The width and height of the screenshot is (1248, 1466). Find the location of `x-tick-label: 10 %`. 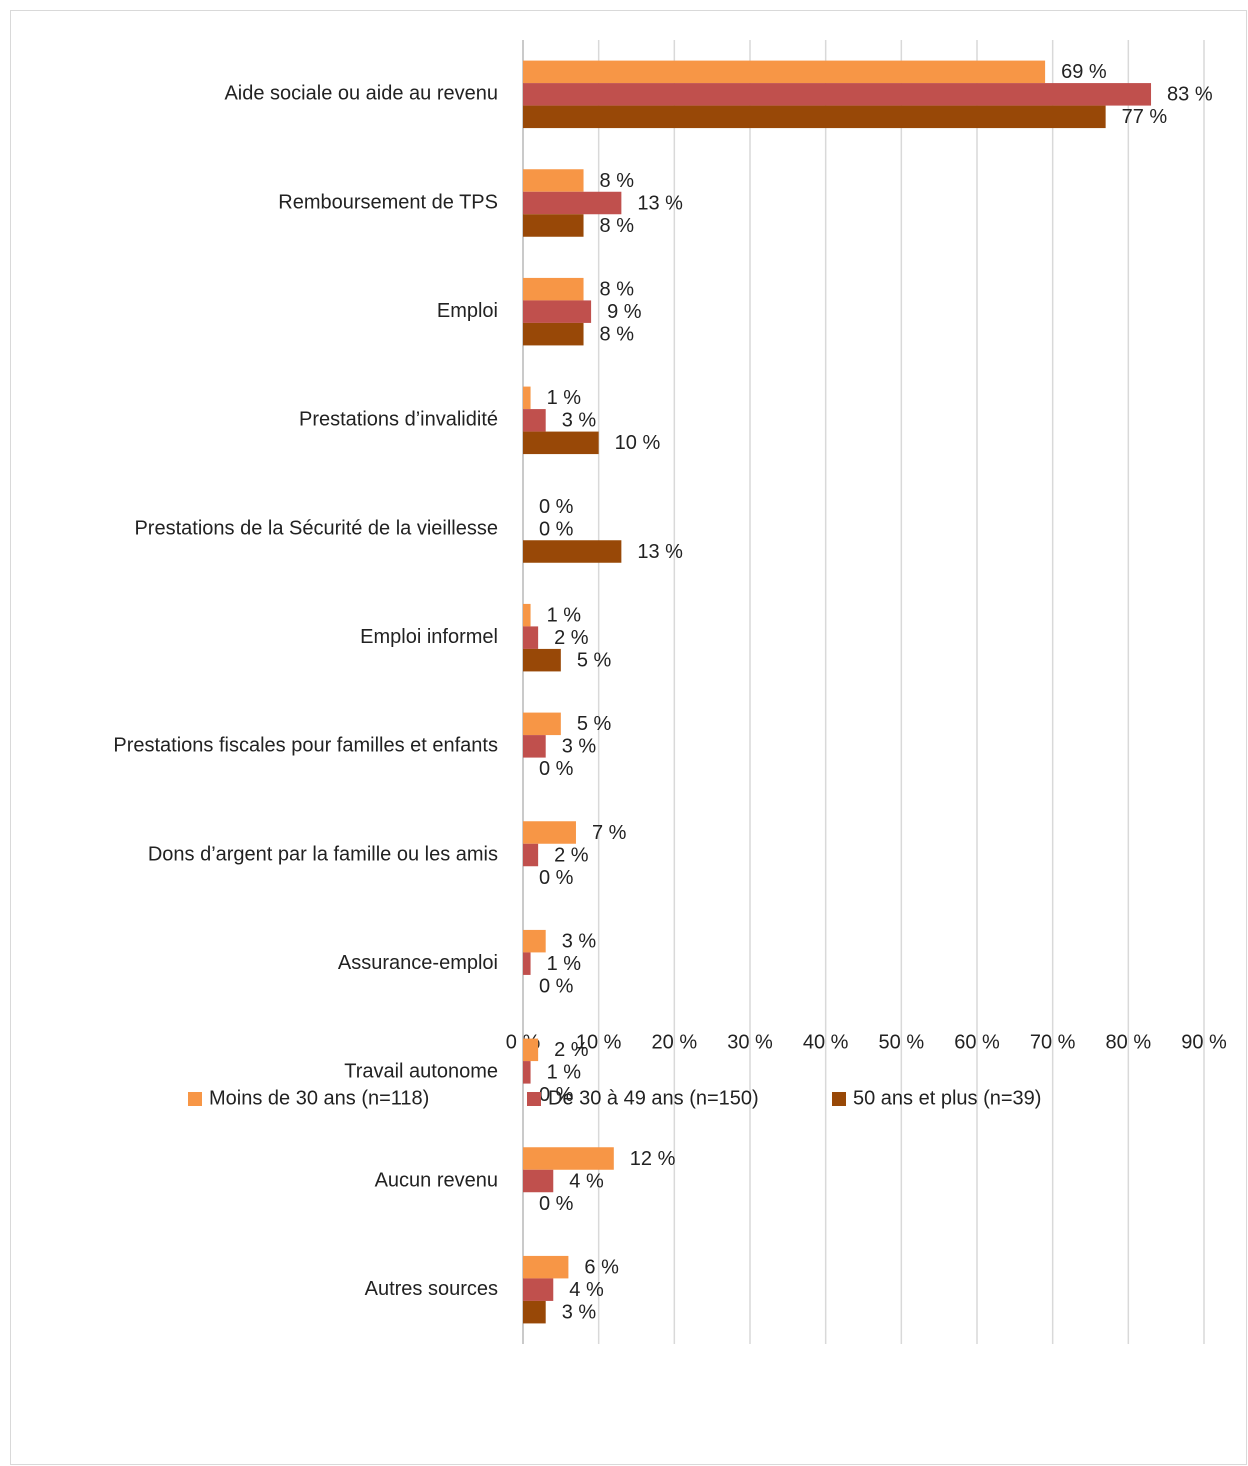

x-tick-label: 10 % is located at coordinates (599, 1042).